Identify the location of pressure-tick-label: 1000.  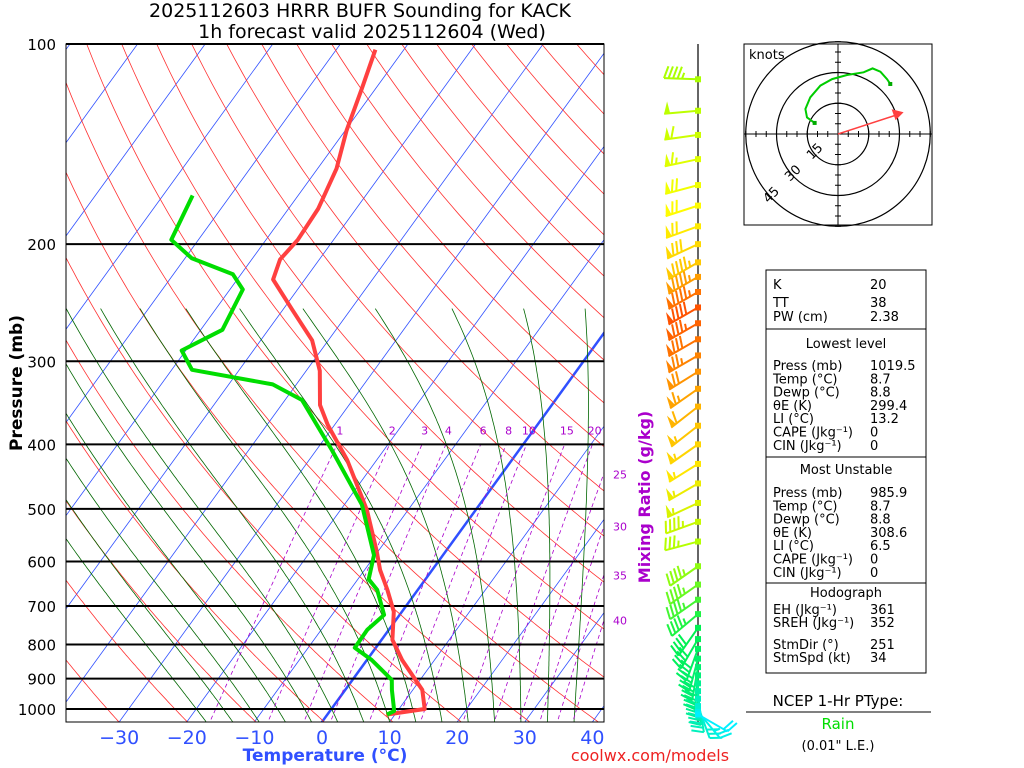
(37, 710).